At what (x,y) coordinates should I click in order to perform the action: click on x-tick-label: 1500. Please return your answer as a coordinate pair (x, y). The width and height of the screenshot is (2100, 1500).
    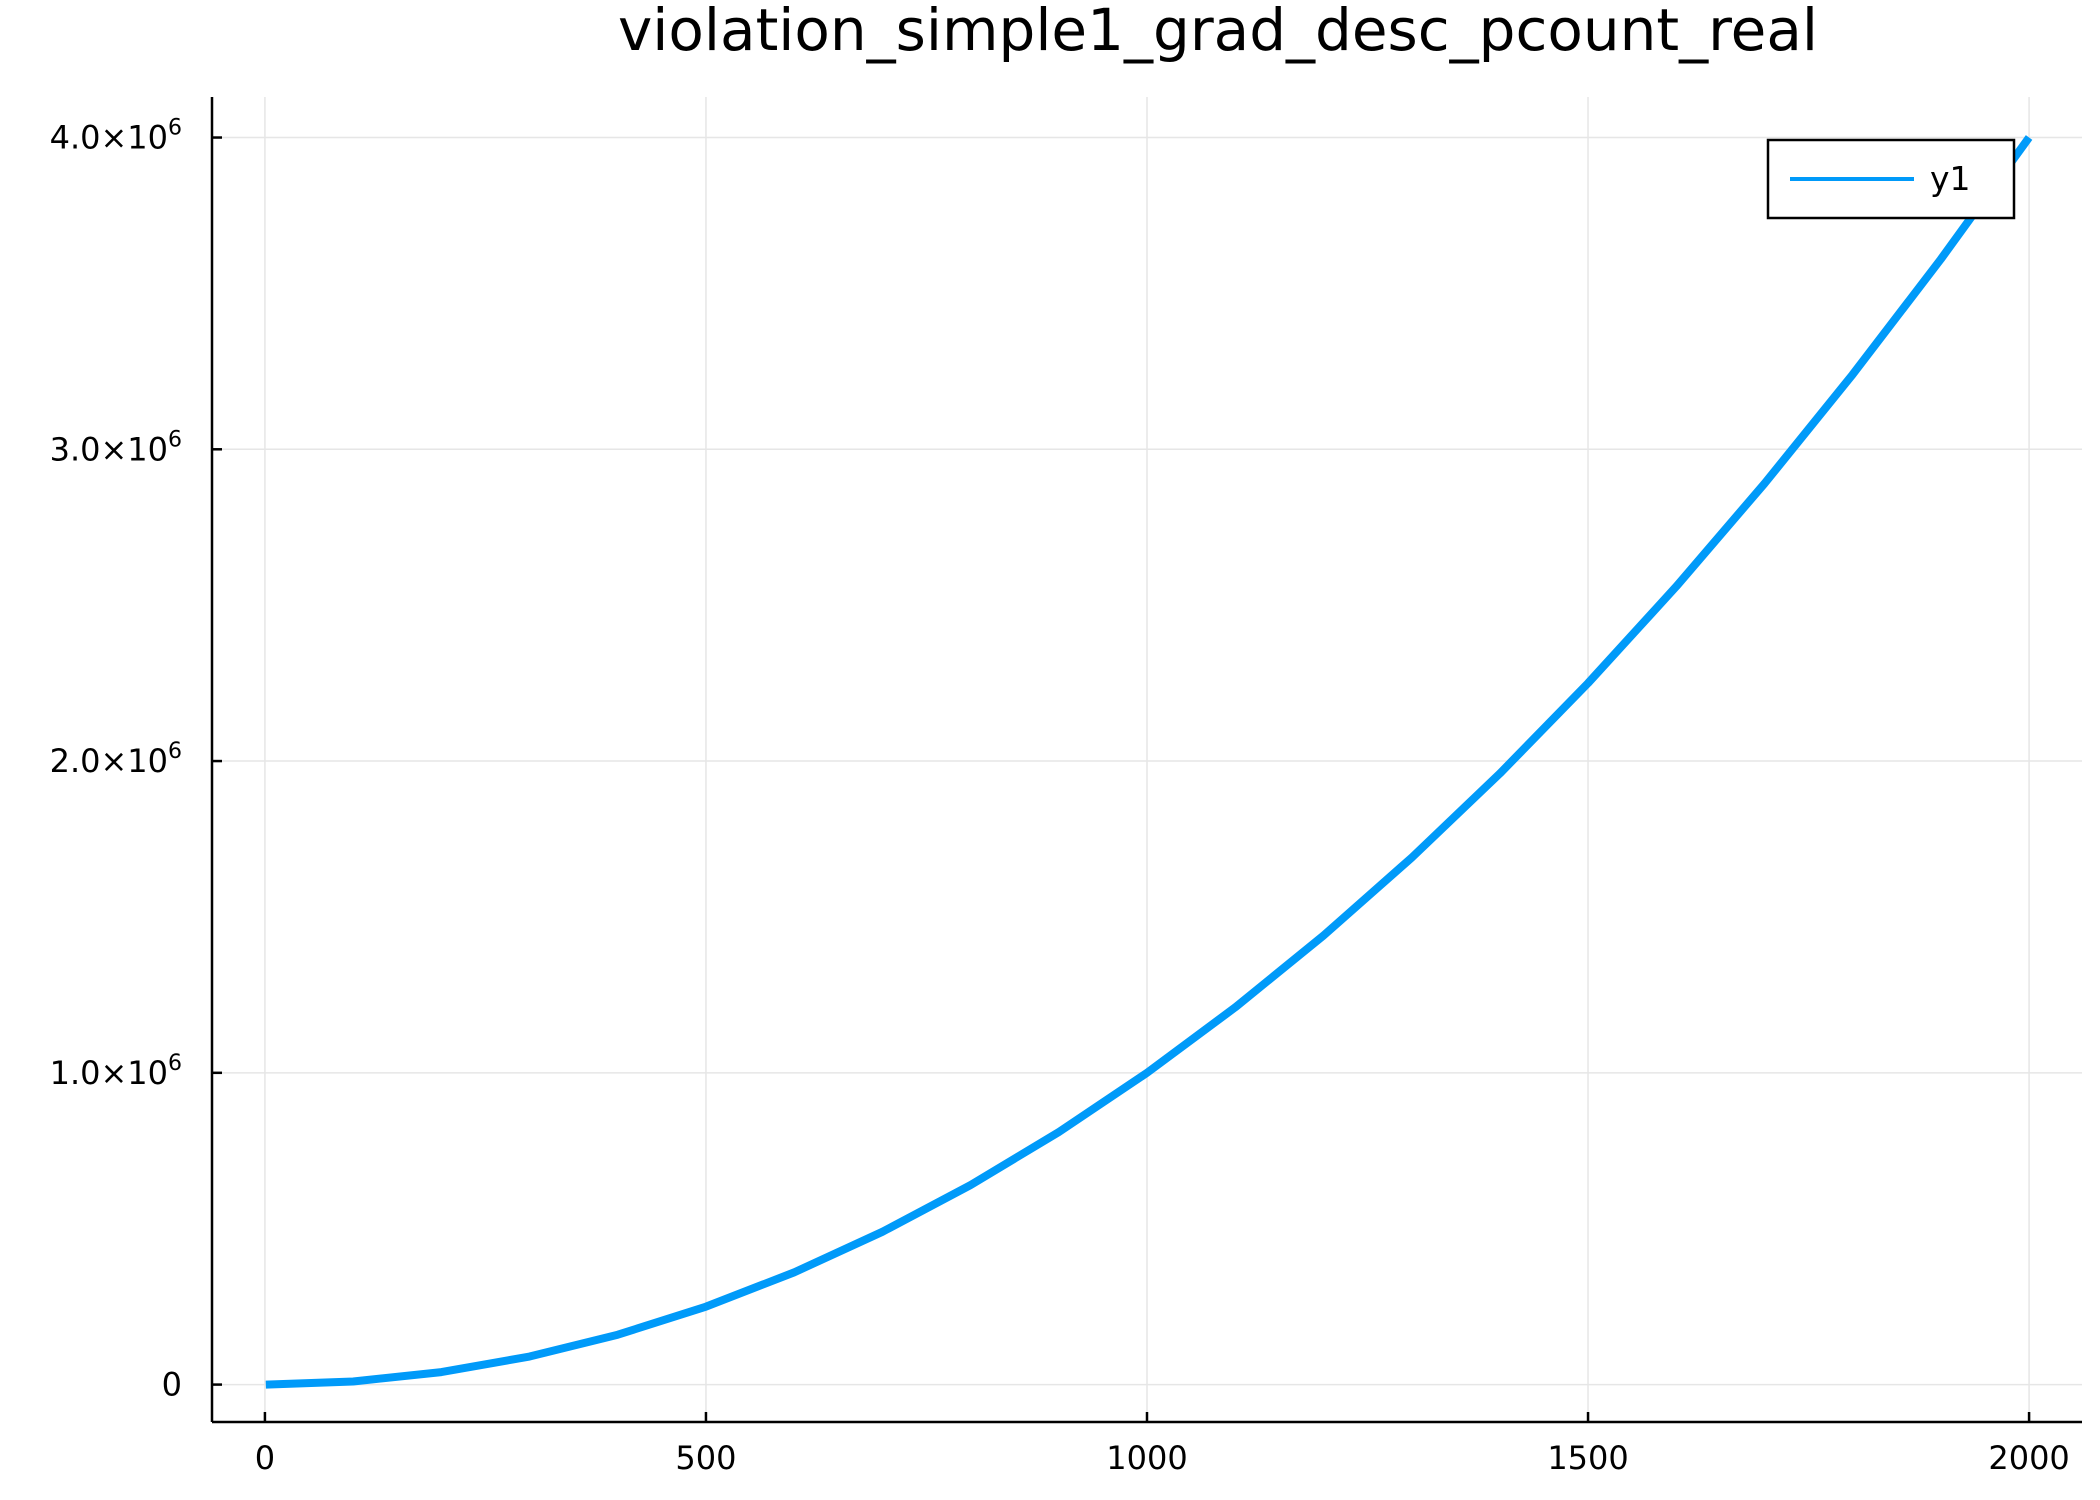
    Looking at the image, I should click on (1587, 1458).